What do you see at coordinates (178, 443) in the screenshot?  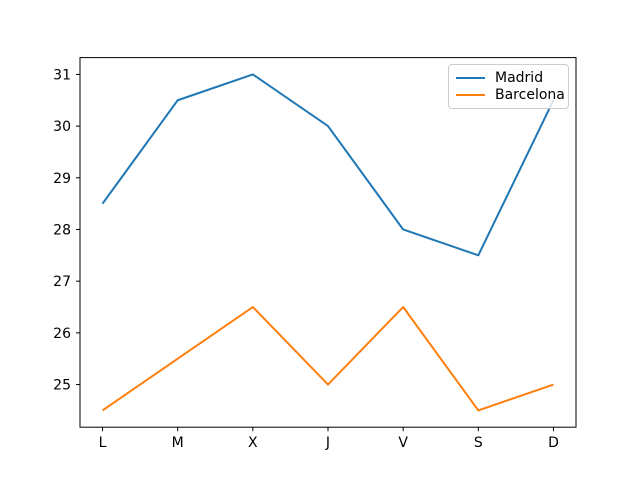 I see `x-tick-label: M` at bounding box center [178, 443].